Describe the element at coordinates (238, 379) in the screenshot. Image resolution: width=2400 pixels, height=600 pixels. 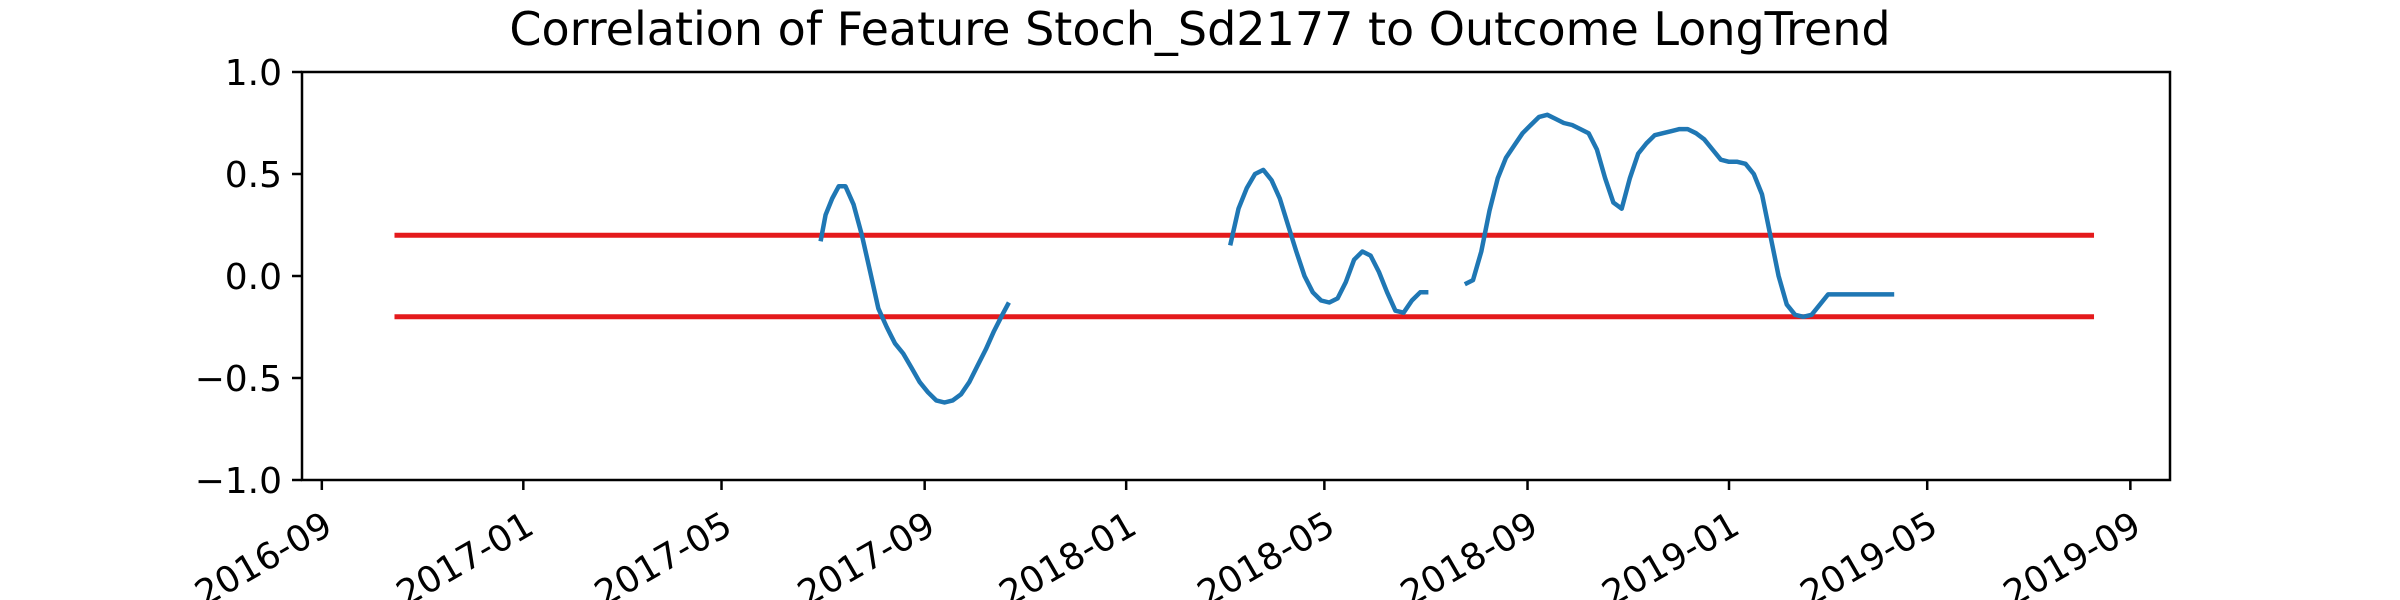
I see `y-tick-label: −0.5` at that location.